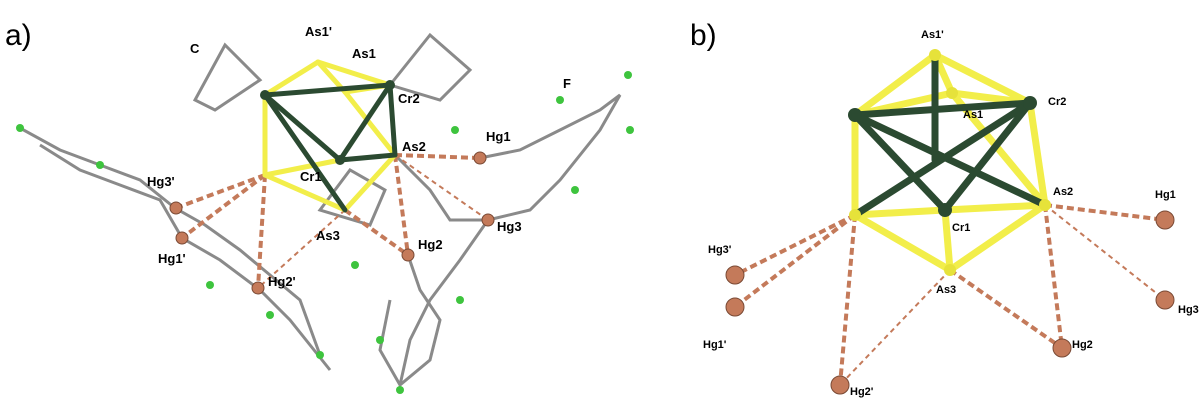 The image size is (1203, 401). Describe the element at coordinates (703, 35) in the screenshot. I see `panel-label: b)` at that location.